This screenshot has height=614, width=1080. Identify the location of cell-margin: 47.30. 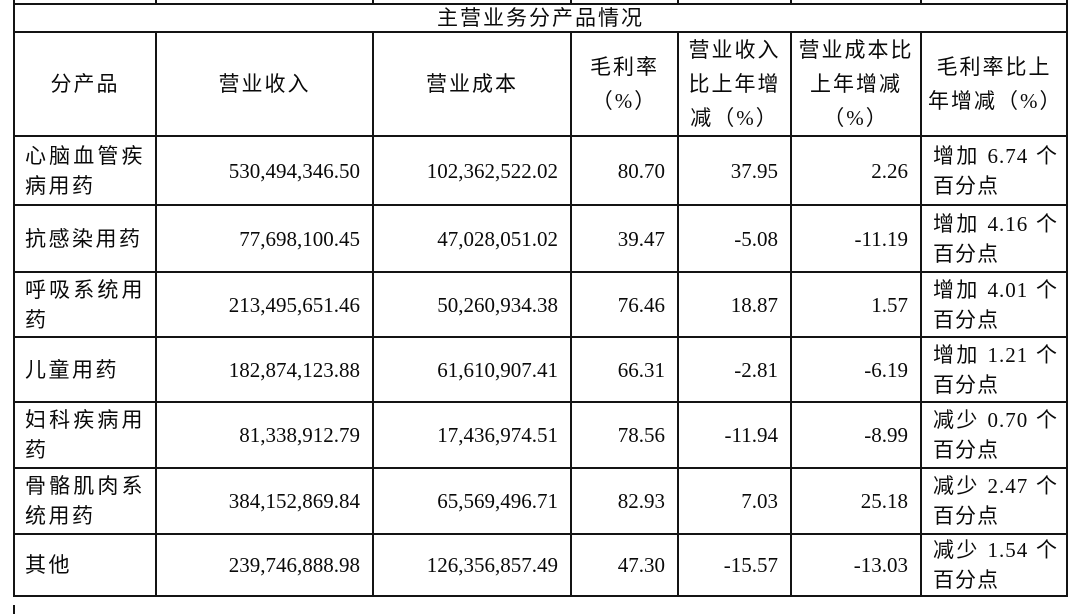
(624, 565).